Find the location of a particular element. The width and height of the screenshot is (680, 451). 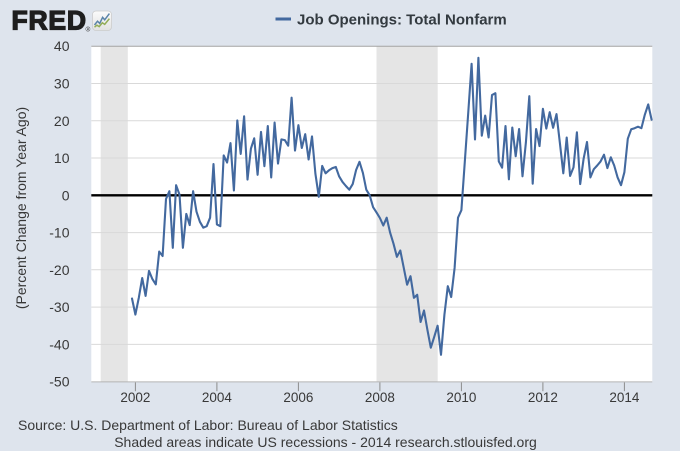

svg-text: FRED is located at coordinates (49, 21).